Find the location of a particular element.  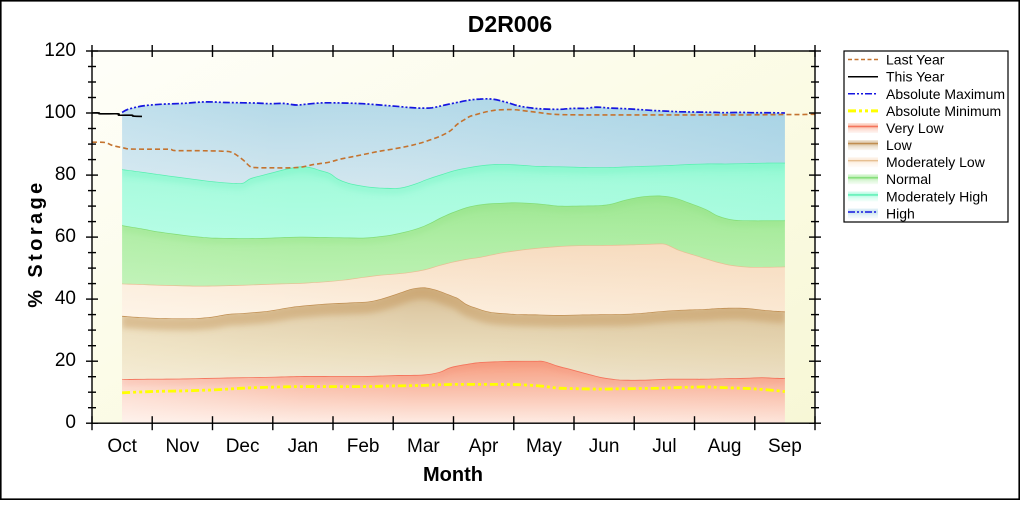

svg-text: 20 is located at coordinates (65, 360).